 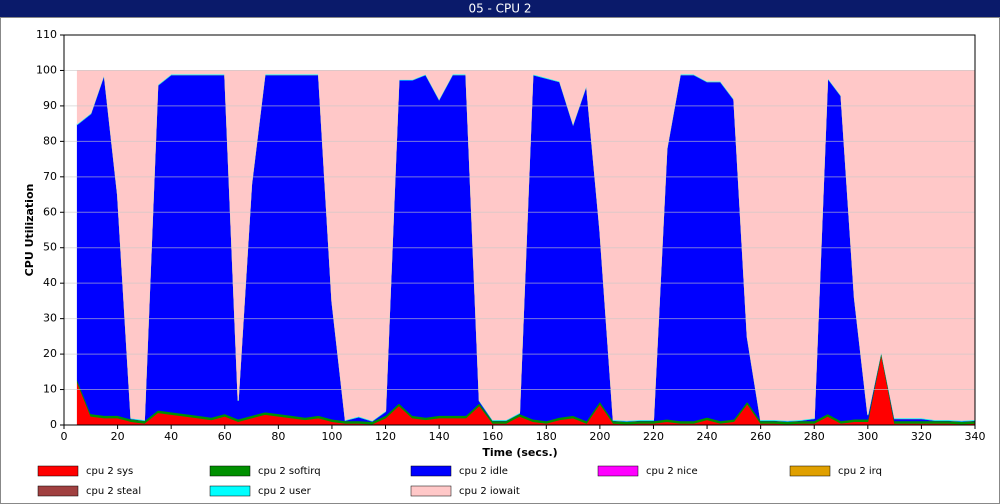 What do you see at coordinates (331, 436) in the screenshot?
I see `x-tick-label: 100` at bounding box center [331, 436].